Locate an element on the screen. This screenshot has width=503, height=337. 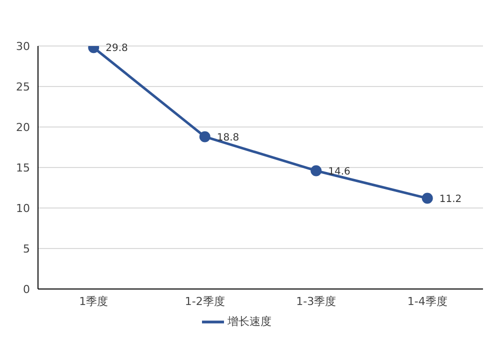
x-tick-label: 1-2季度 is located at coordinates (204, 301).